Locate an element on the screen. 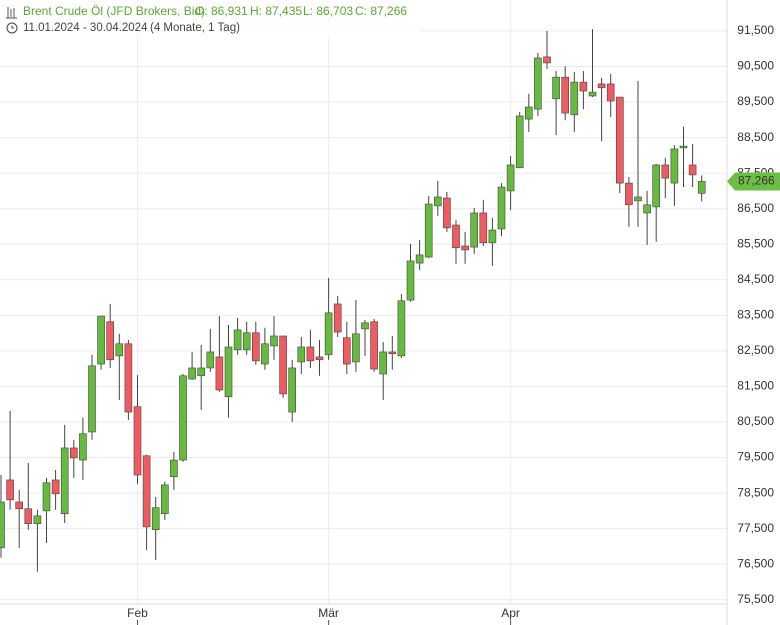  y-tick-label: 83,500 is located at coordinates (755, 315).